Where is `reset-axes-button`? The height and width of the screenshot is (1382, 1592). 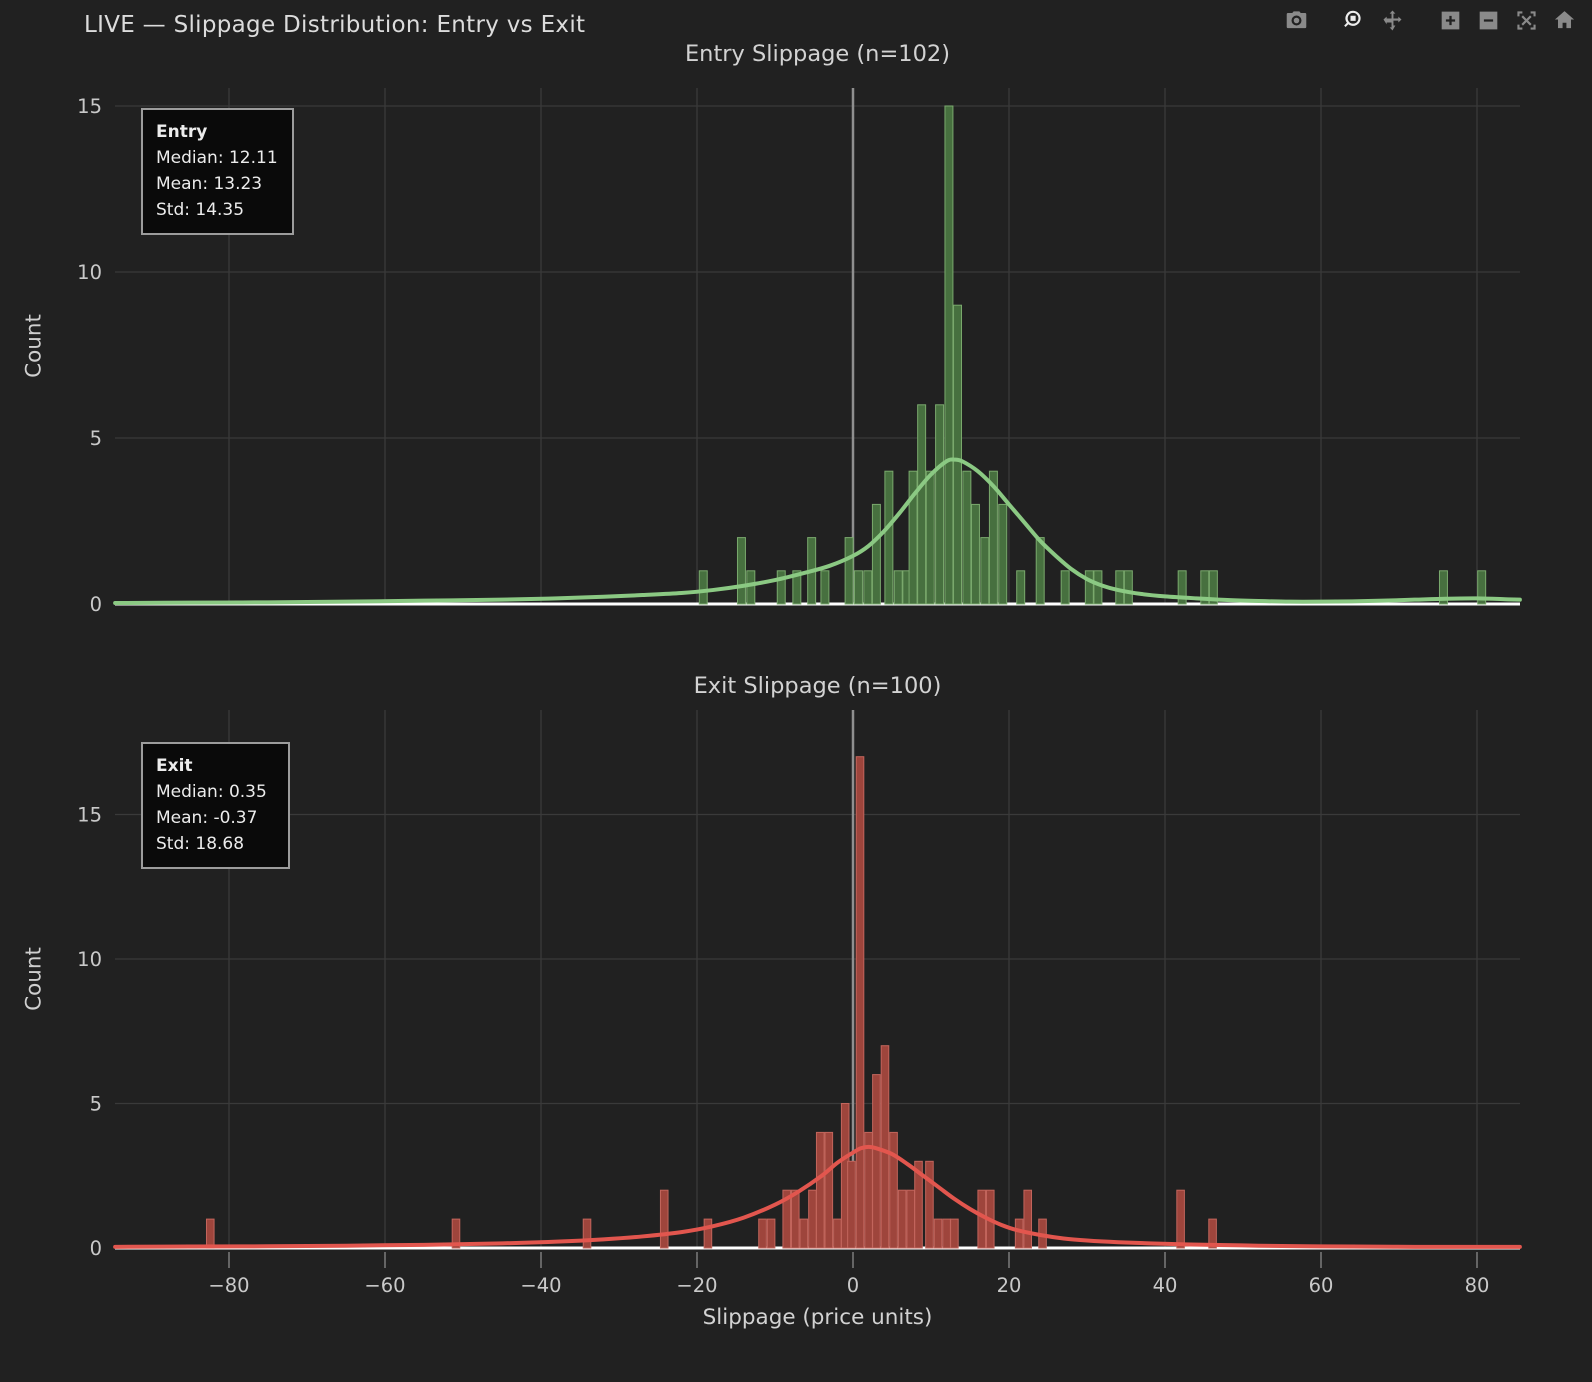
reset-axes-button is located at coordinates (1564, 20).